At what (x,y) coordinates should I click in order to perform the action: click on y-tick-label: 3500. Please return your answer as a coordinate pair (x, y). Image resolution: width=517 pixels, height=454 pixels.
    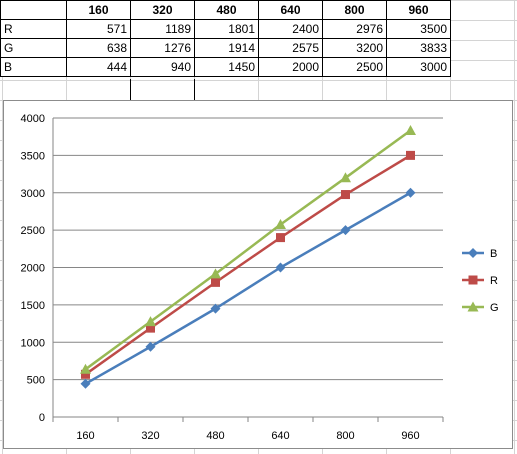
    Looking at the image, I should click on (33, 156).